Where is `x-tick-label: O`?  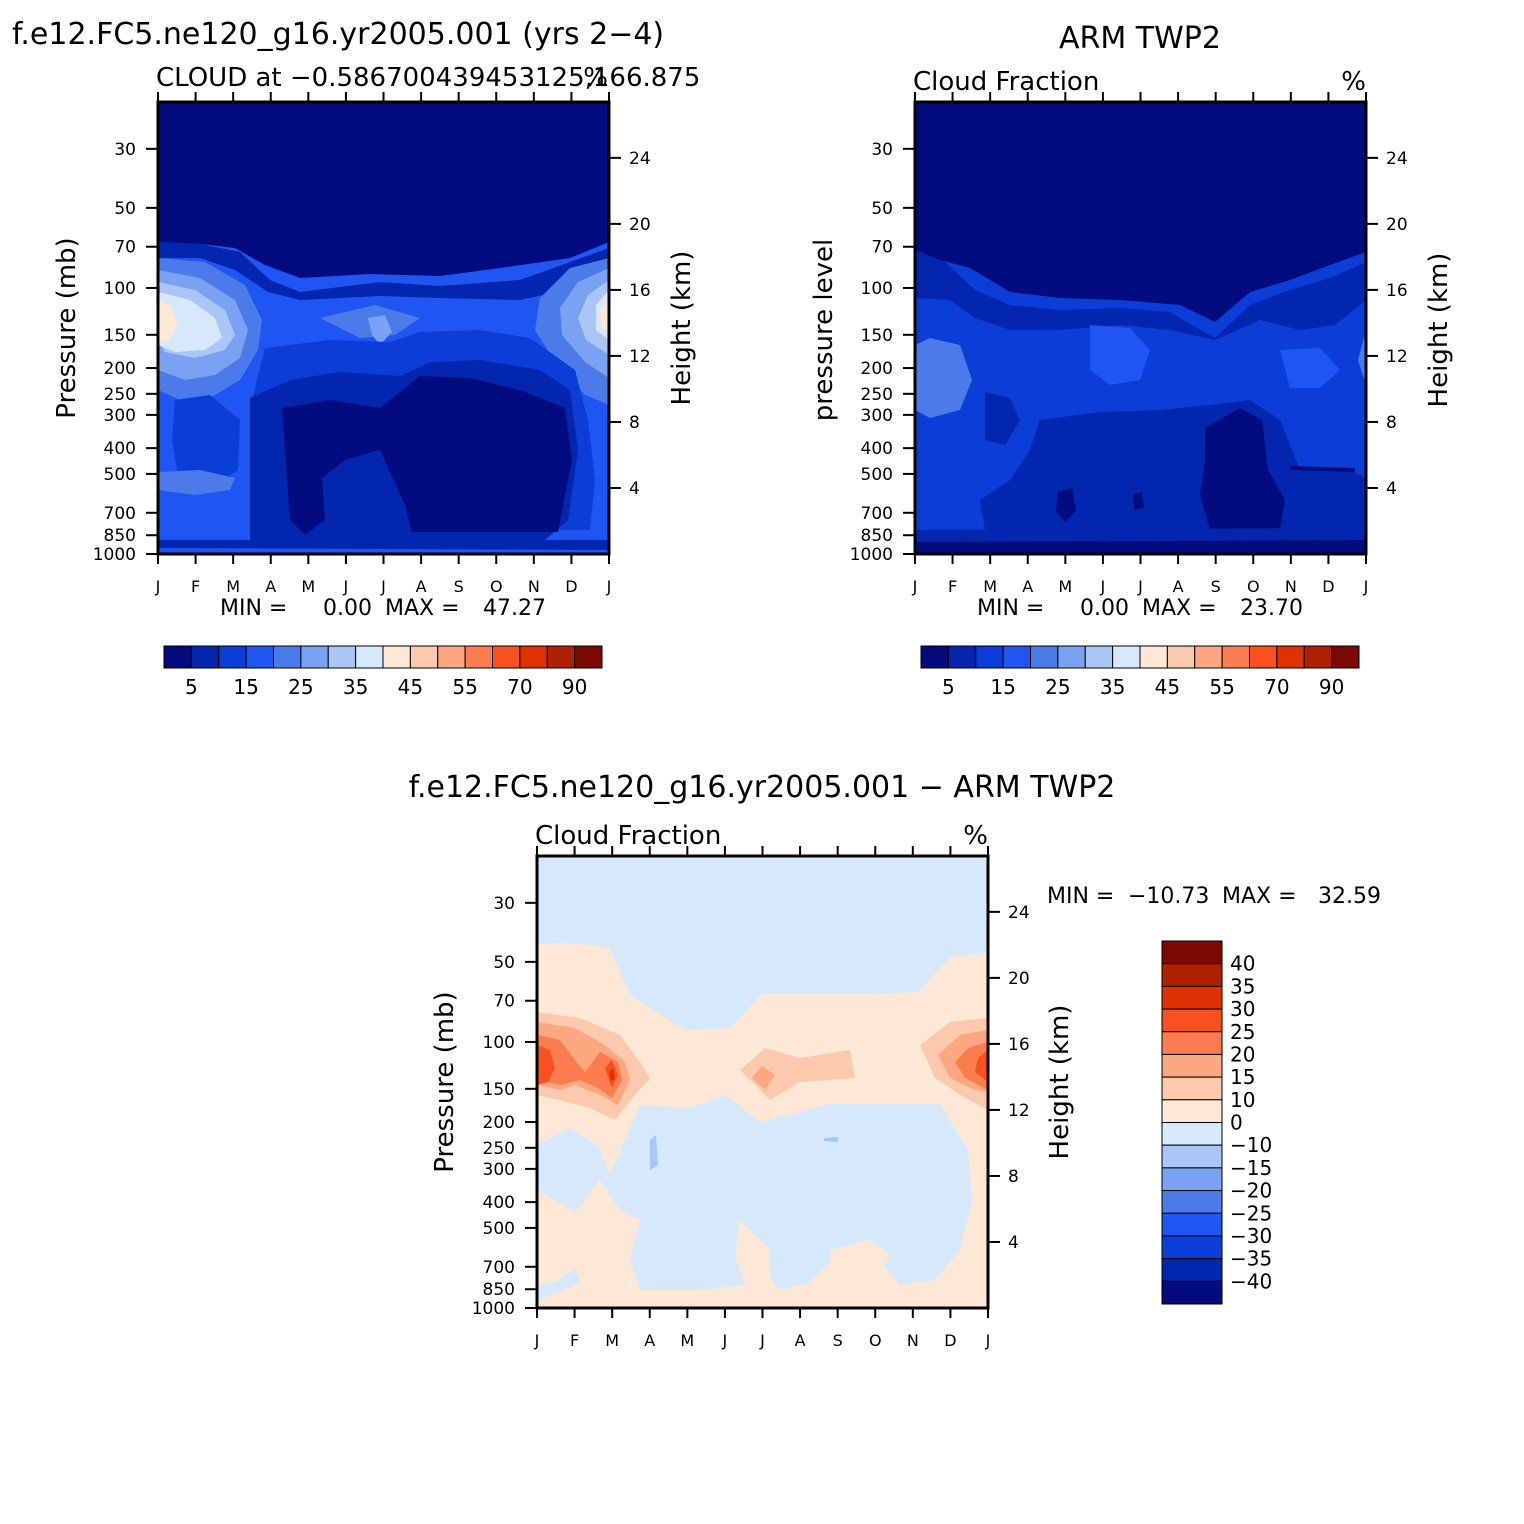 x-tick-label: O is located at coordinates (1253, 586).